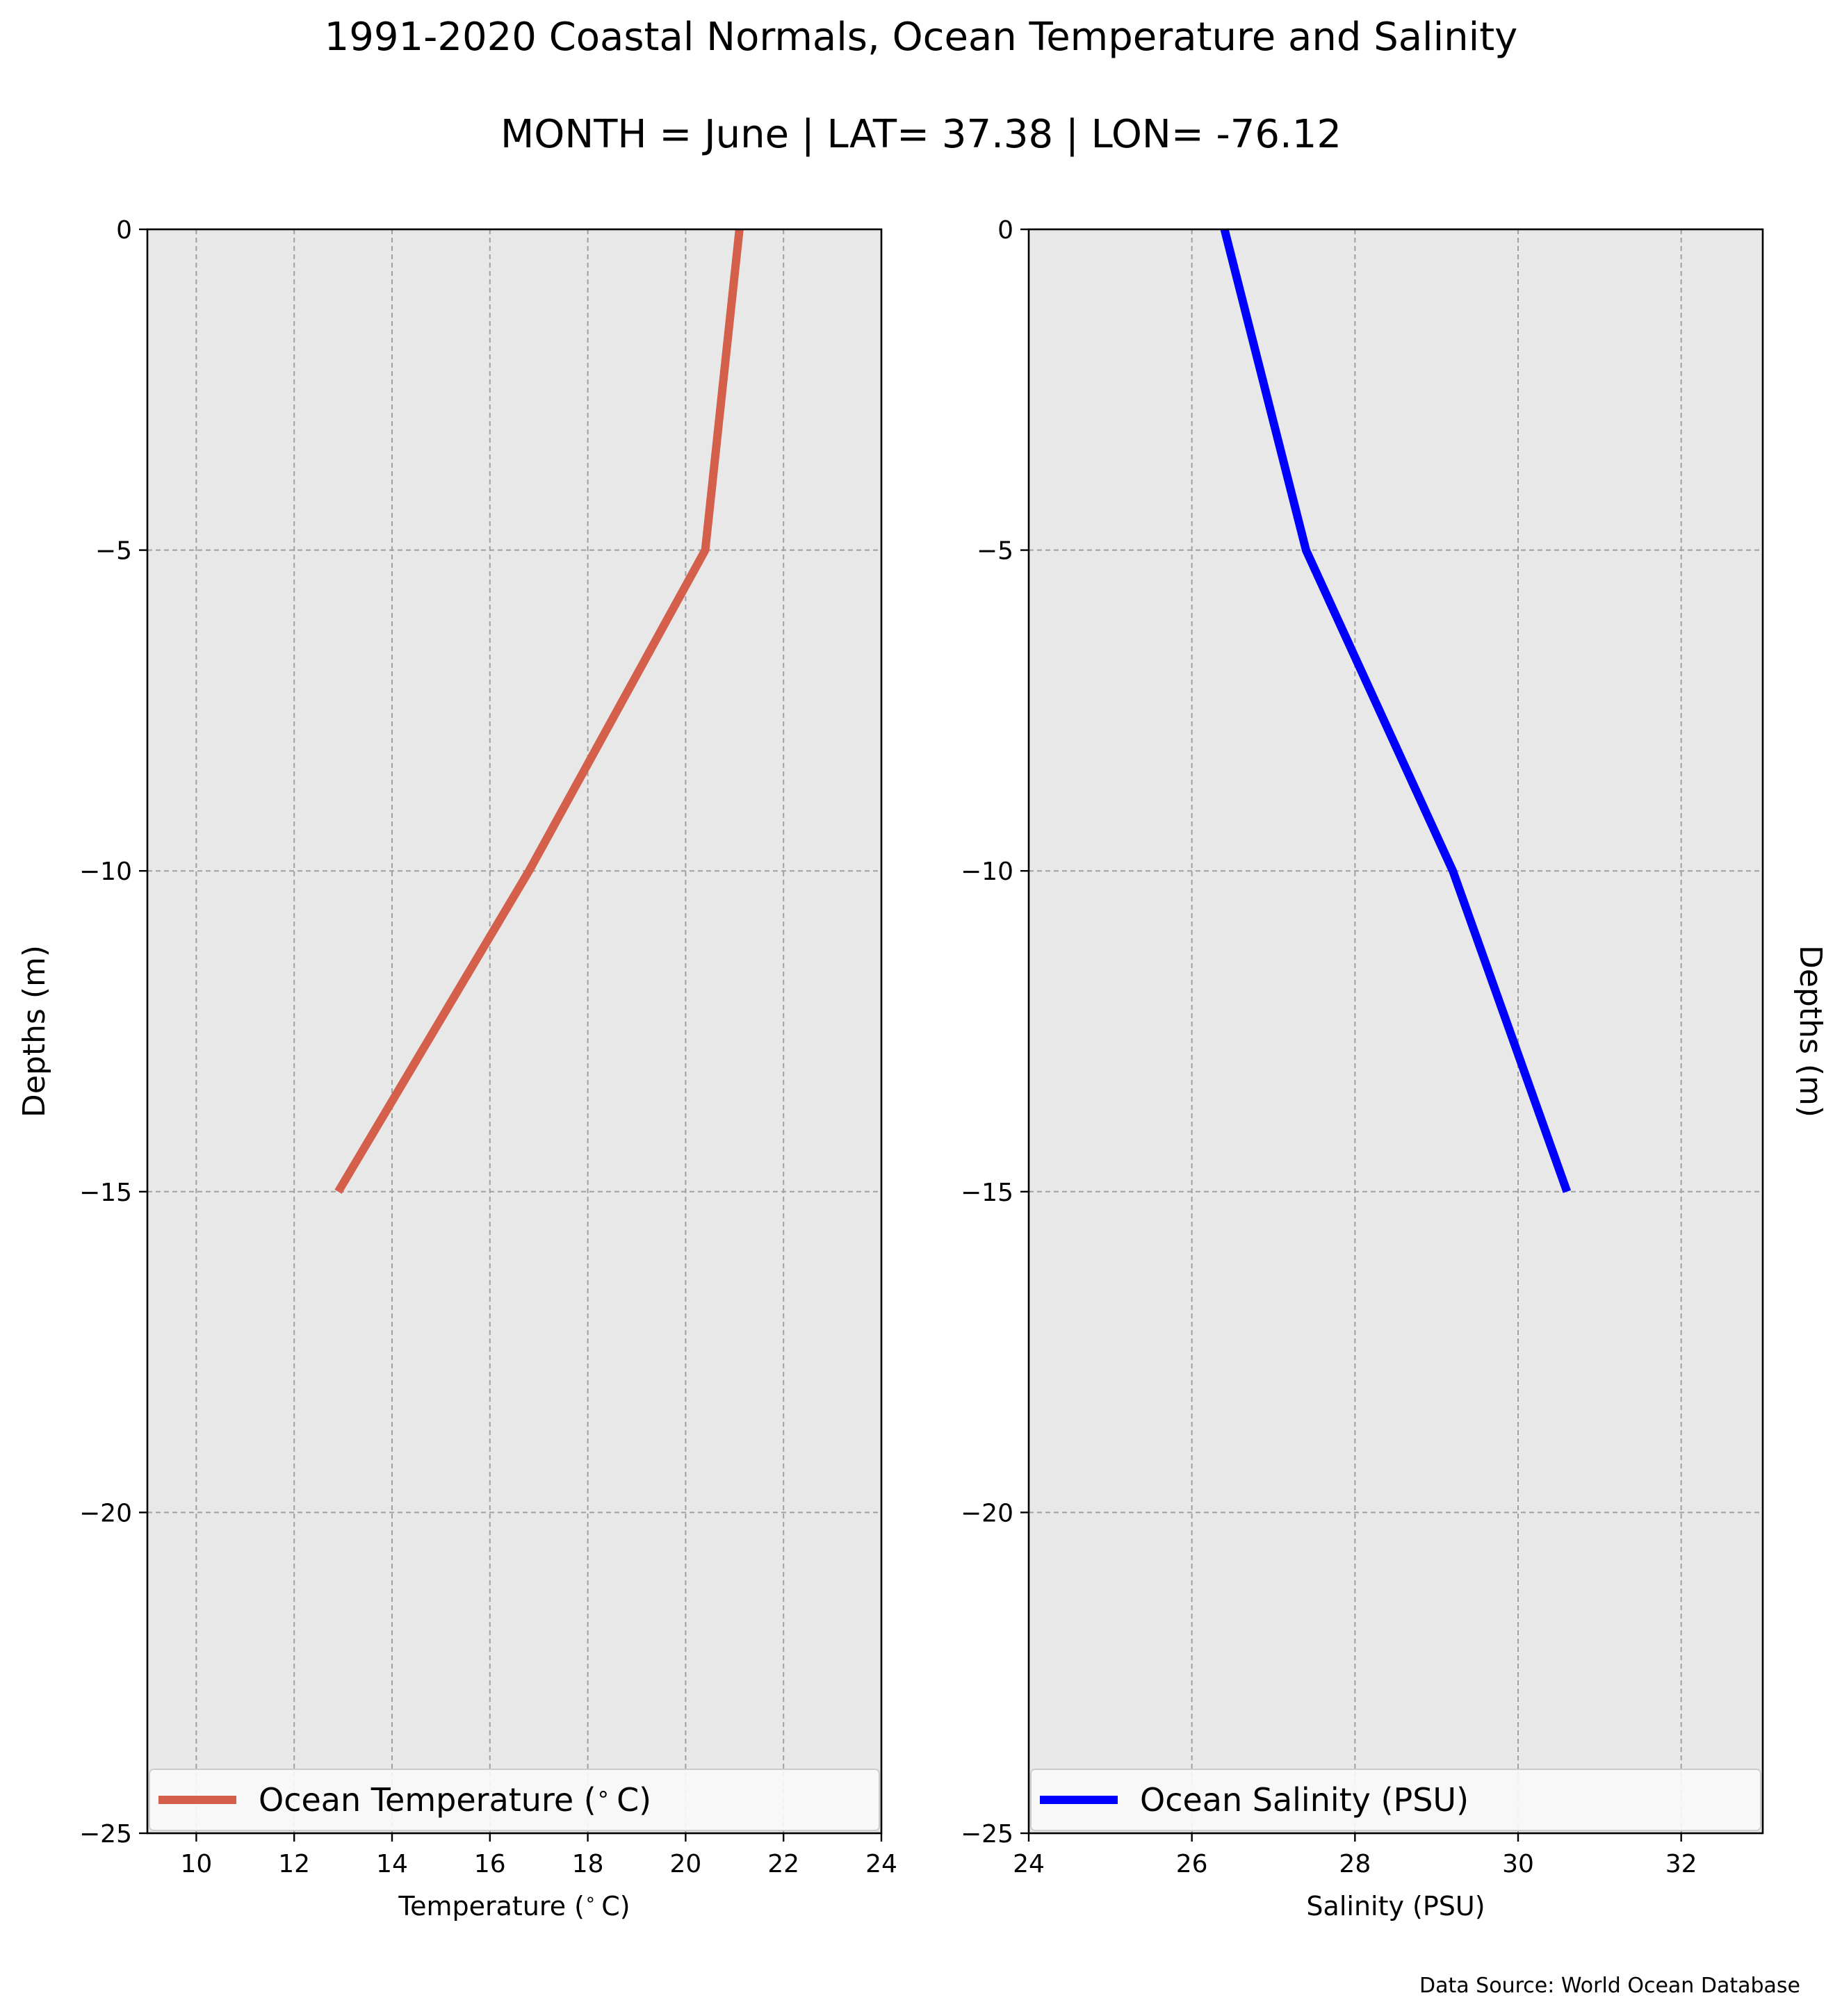 The width and height of the screenshot is (1842, 2016). Describe the element at coordinates (1518, 1864) in the screenshot. I see `salinity-x-tick-label: 30` at that location.